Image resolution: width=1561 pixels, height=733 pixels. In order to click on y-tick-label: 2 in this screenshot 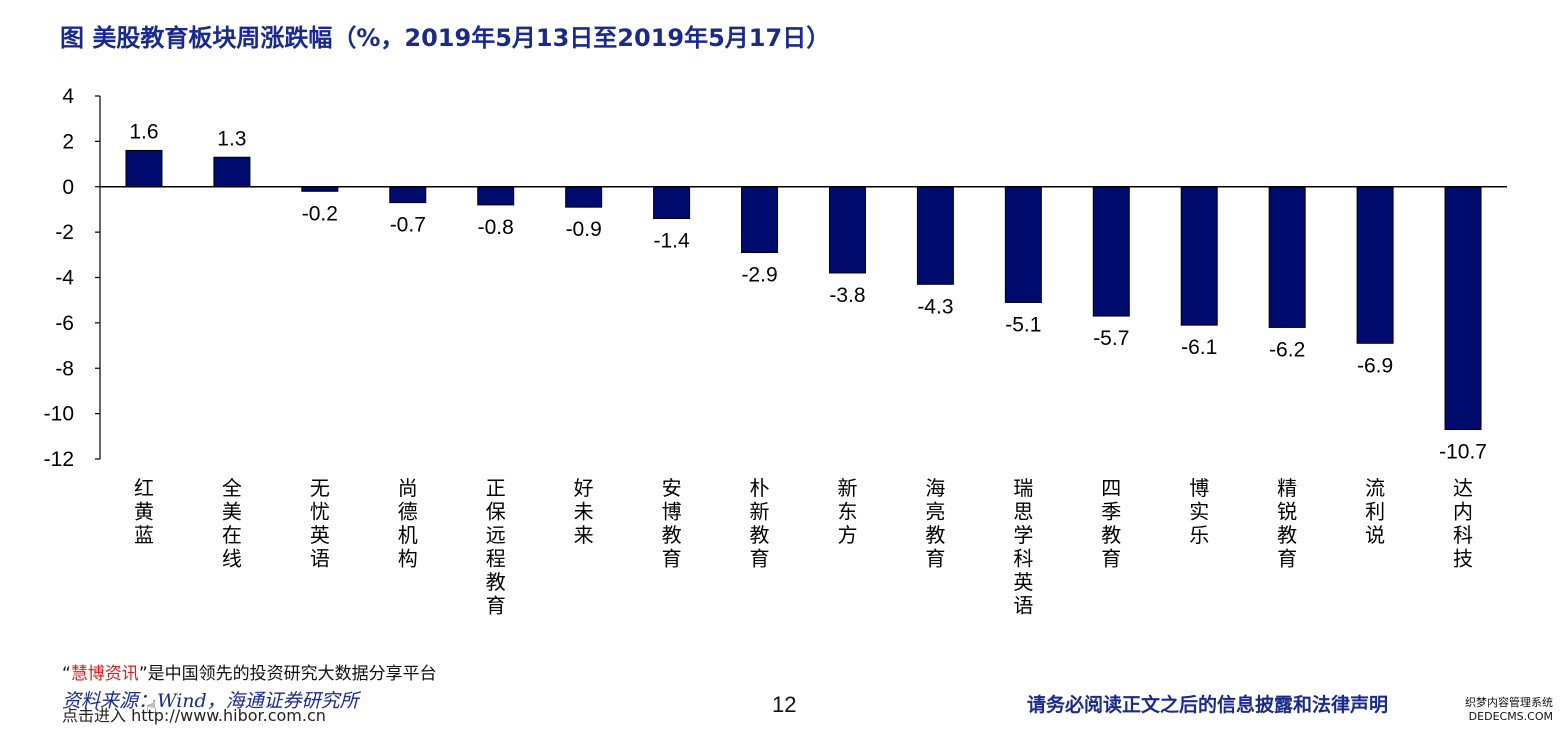, I will do `click(68, 141)`.